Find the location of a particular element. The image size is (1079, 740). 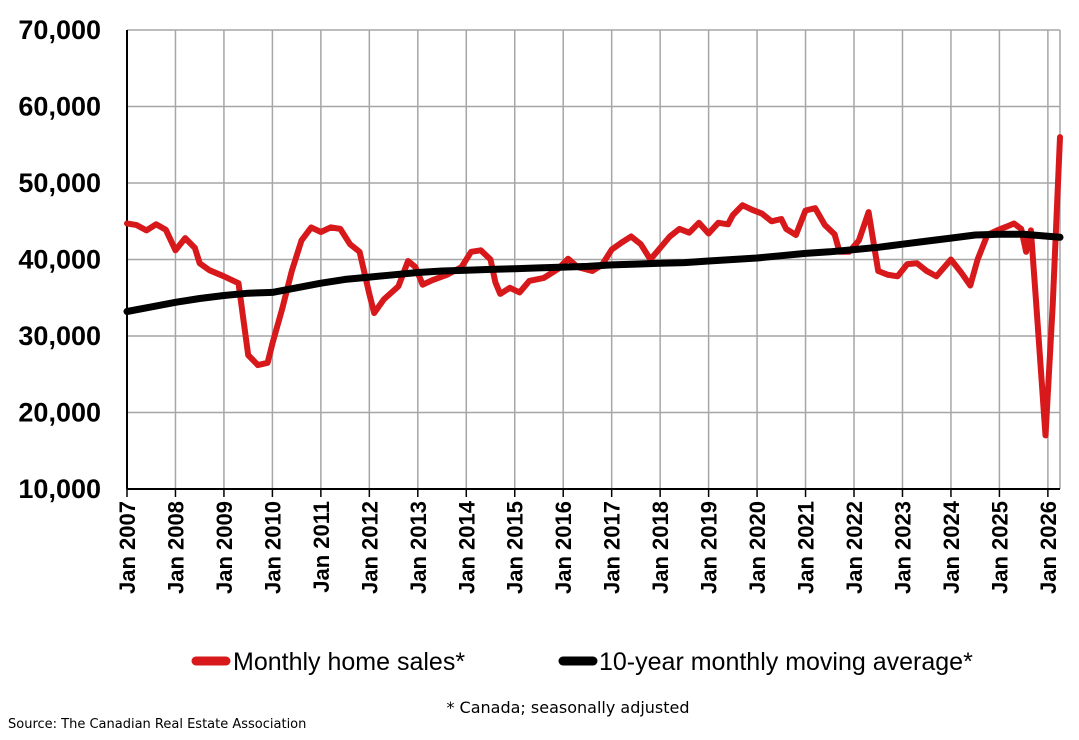

x-tick-label: Jan 2020 is located at coordinates (757, 547).